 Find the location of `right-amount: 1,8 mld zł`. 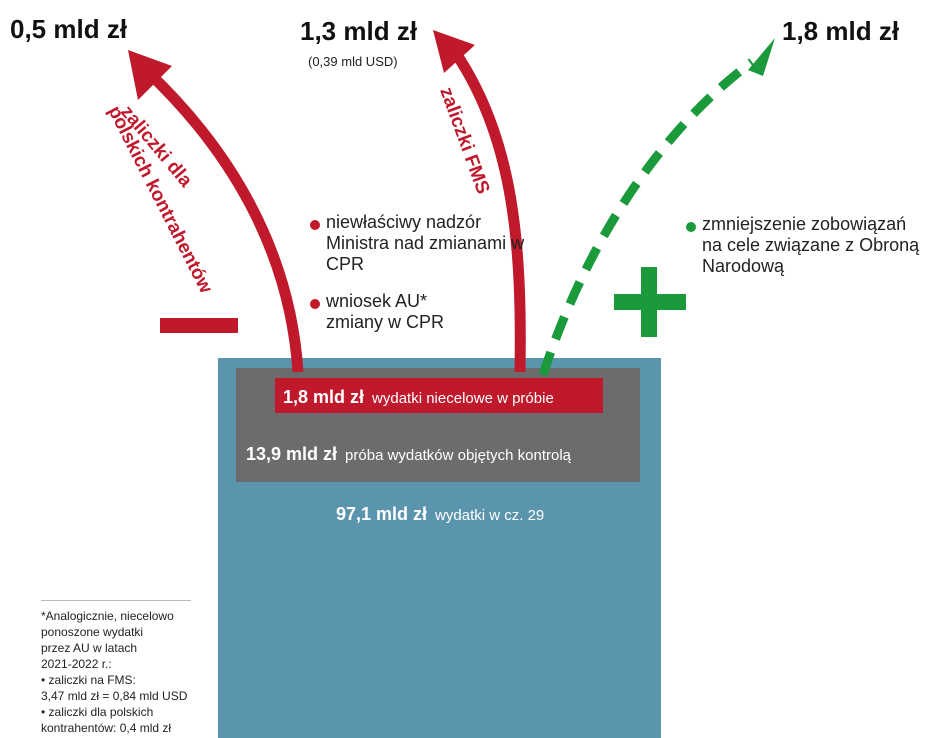

right-amount: 1,8 mld zł is located at coordinates (841, 31).